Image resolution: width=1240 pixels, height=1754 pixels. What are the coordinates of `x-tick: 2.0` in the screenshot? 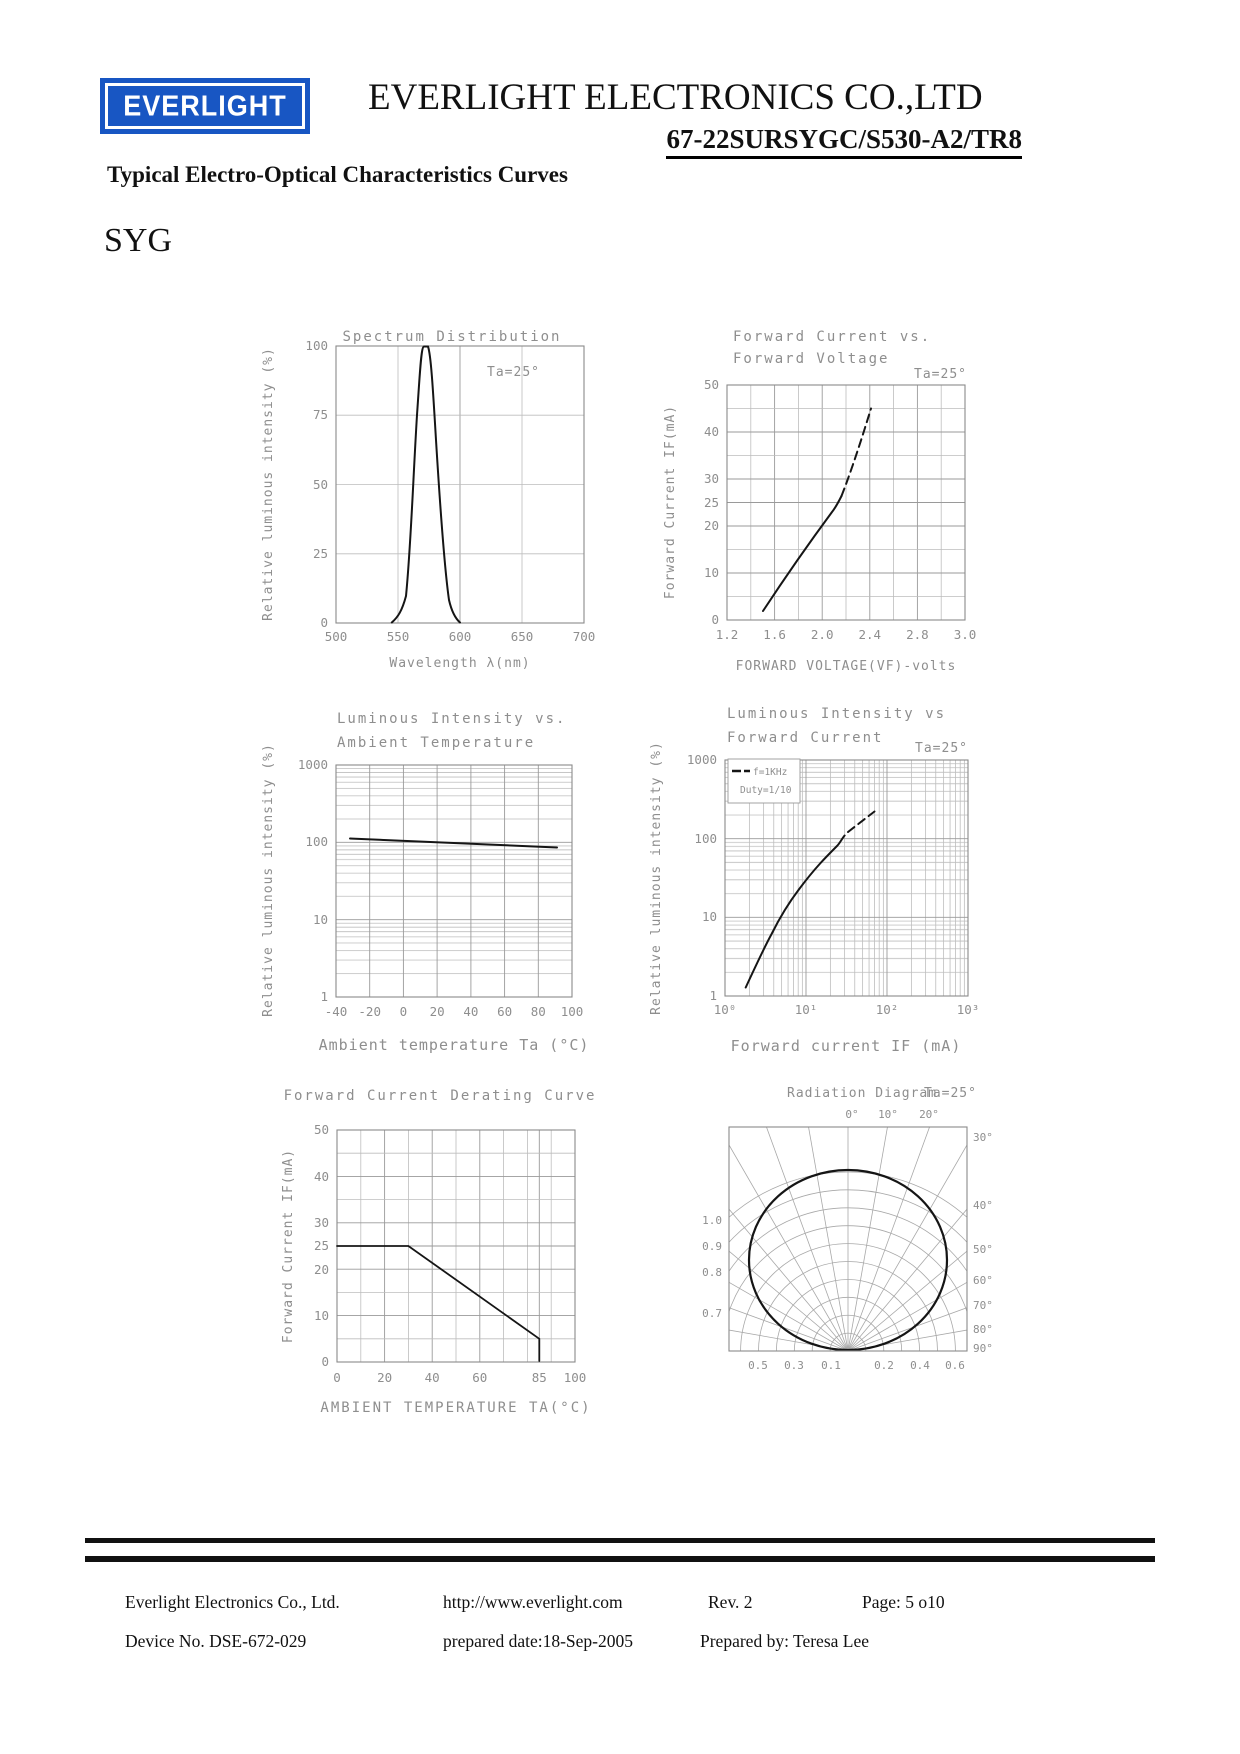 It's located at (822, 634).